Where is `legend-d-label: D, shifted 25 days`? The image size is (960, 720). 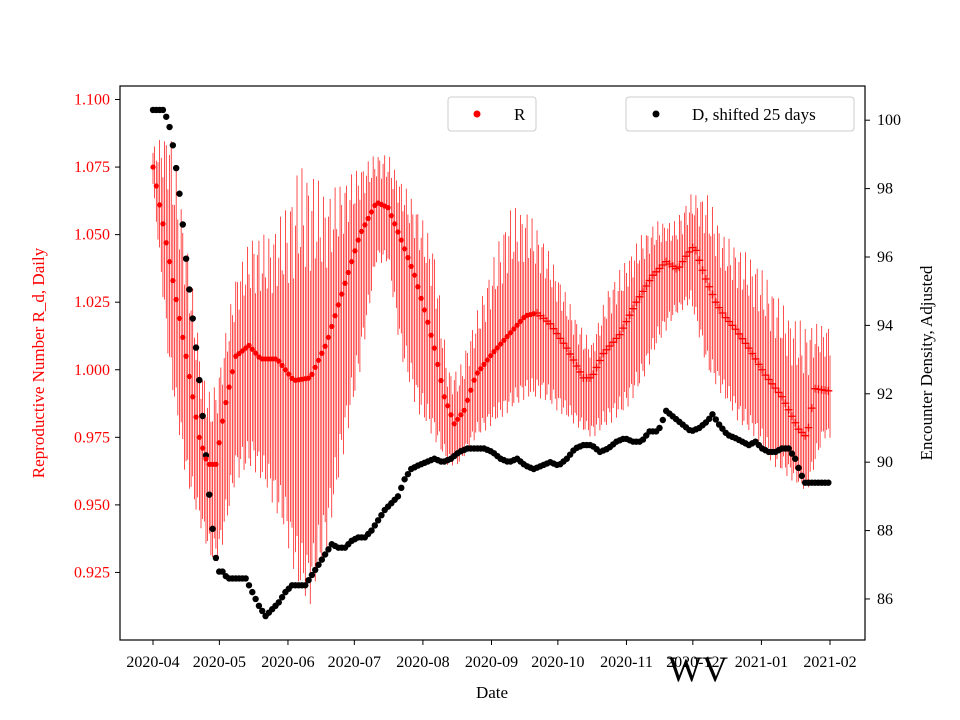
legend-d-label: D, shifted 25 days is located at coordinates (754, 114).